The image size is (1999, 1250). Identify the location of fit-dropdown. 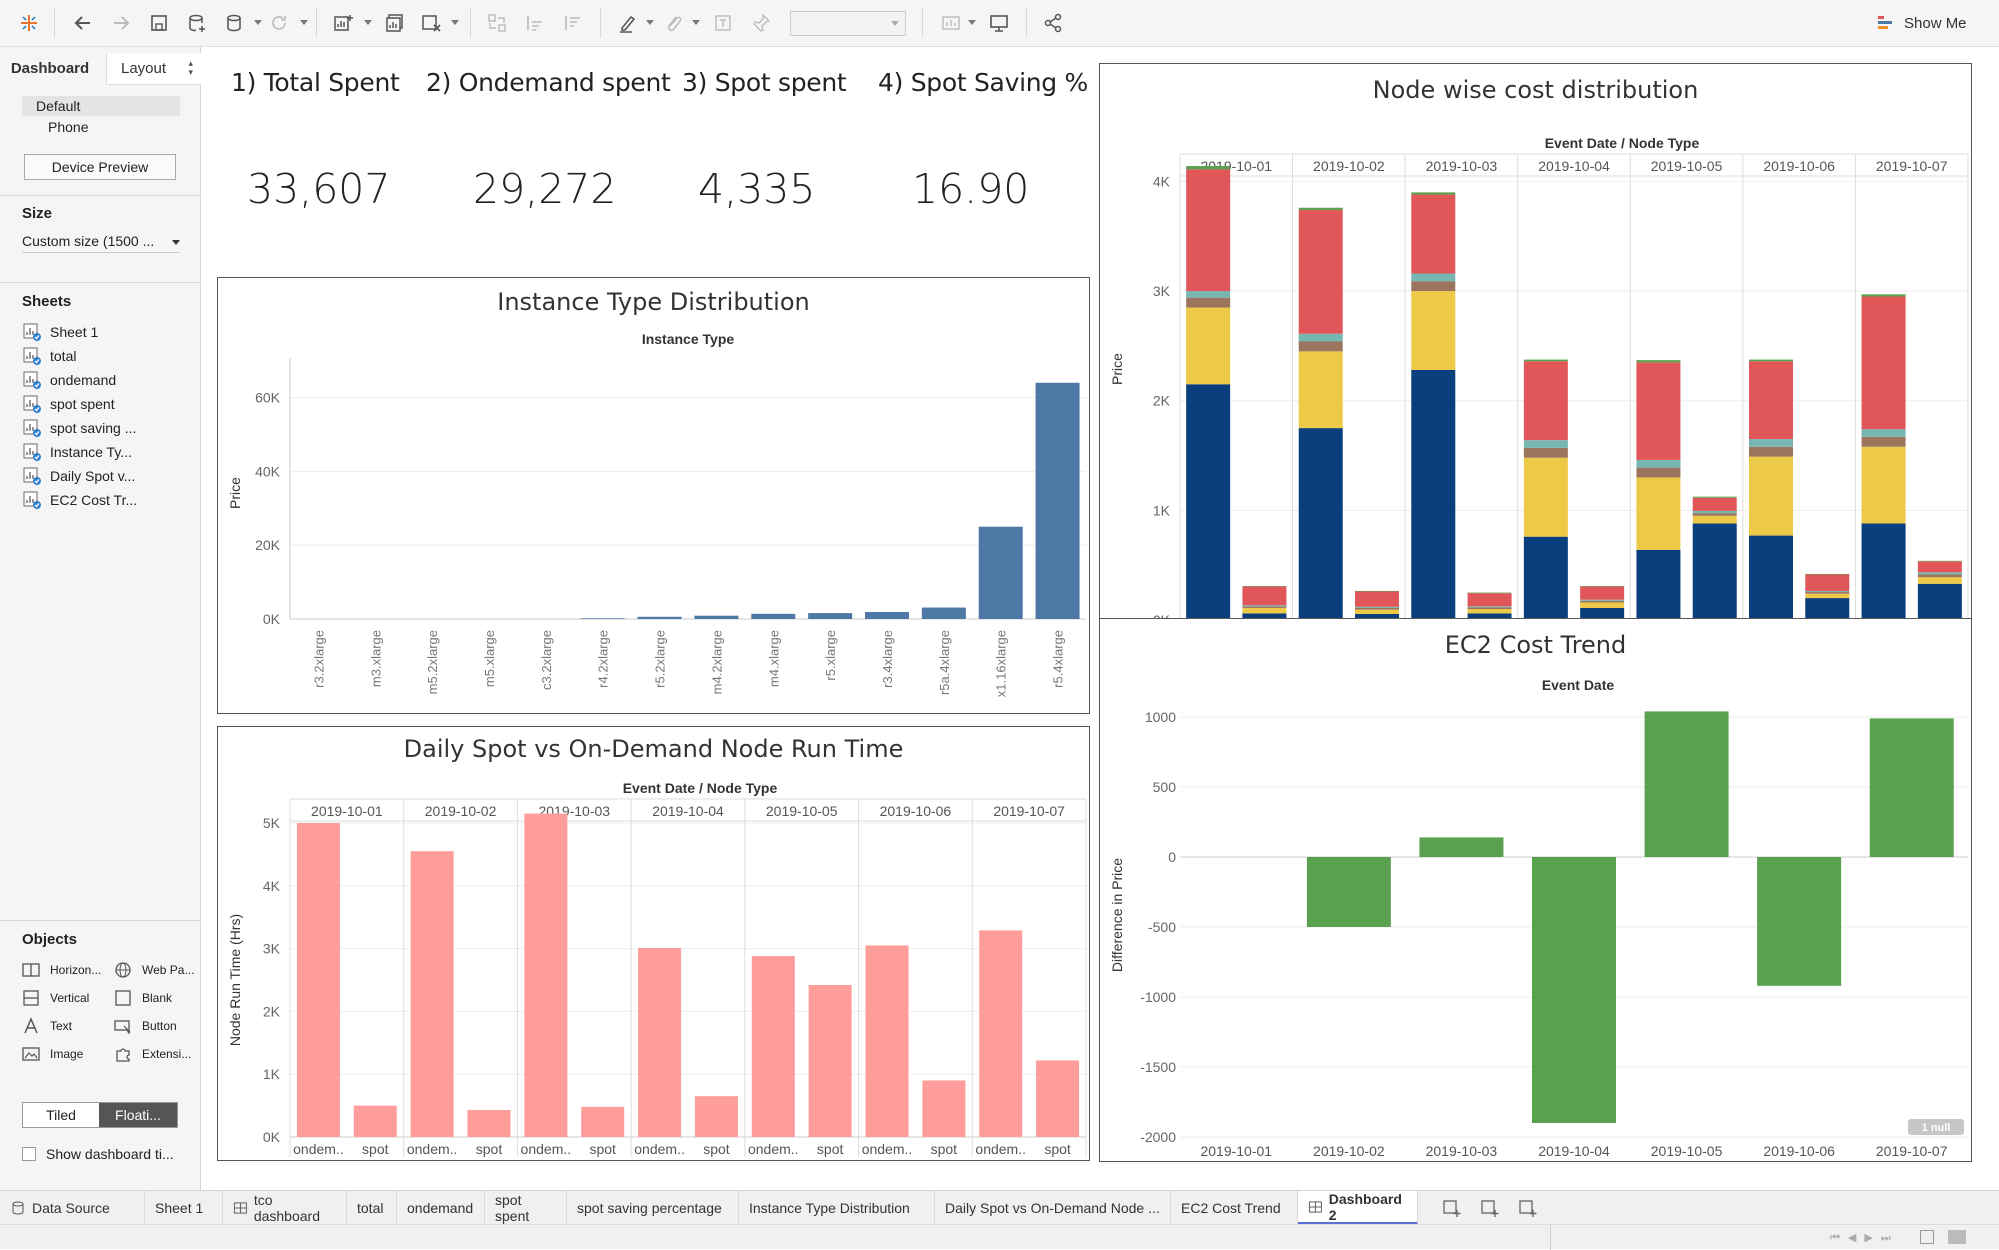
(848, 23).